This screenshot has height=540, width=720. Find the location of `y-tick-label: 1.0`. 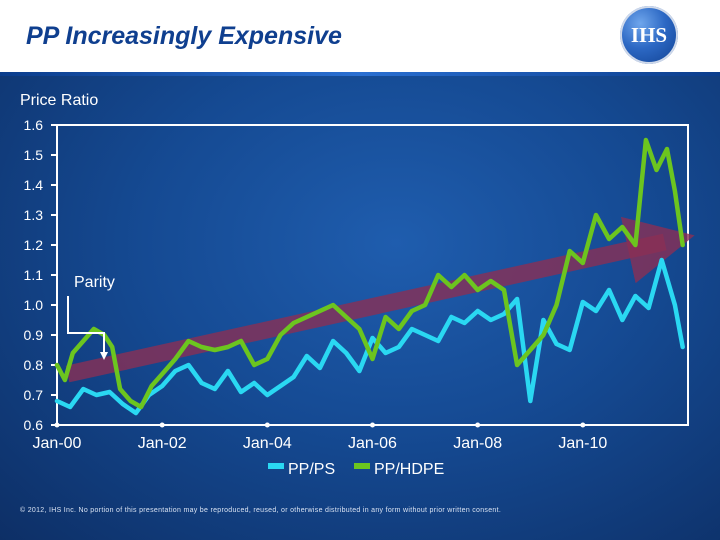

y-tick-label: 1.0 is located at coordinates (34, 305).